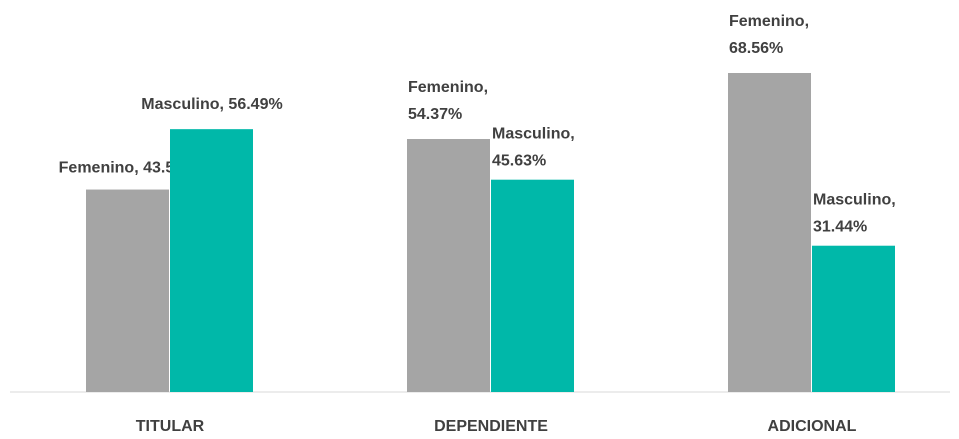 The image size is (959, 439). What do you see at coordinates (840, 227) in the screenshot?
I see `data-label-line: 31.44%` at bounding box center [840, 227].